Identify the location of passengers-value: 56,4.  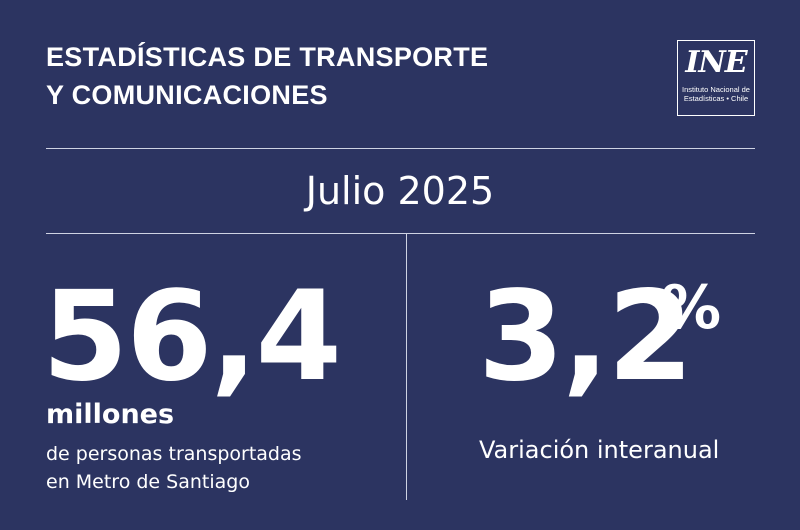
(192, 337).